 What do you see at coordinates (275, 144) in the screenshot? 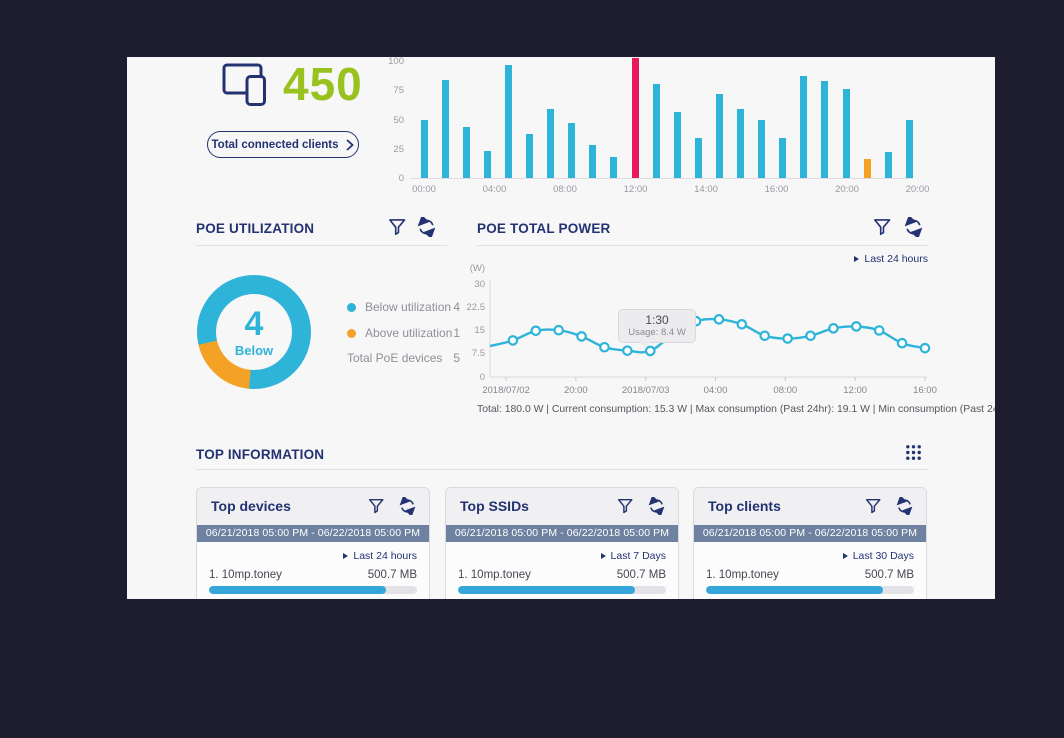
I see `total-connected-clients-label: Total connected clients` at bounding box center [275, 144].